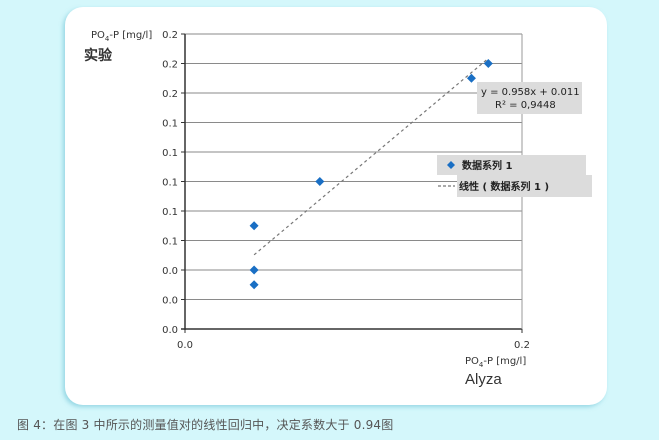 This screenshot has width=659, height=440. I want to click on equation-box, so click(529, 98).